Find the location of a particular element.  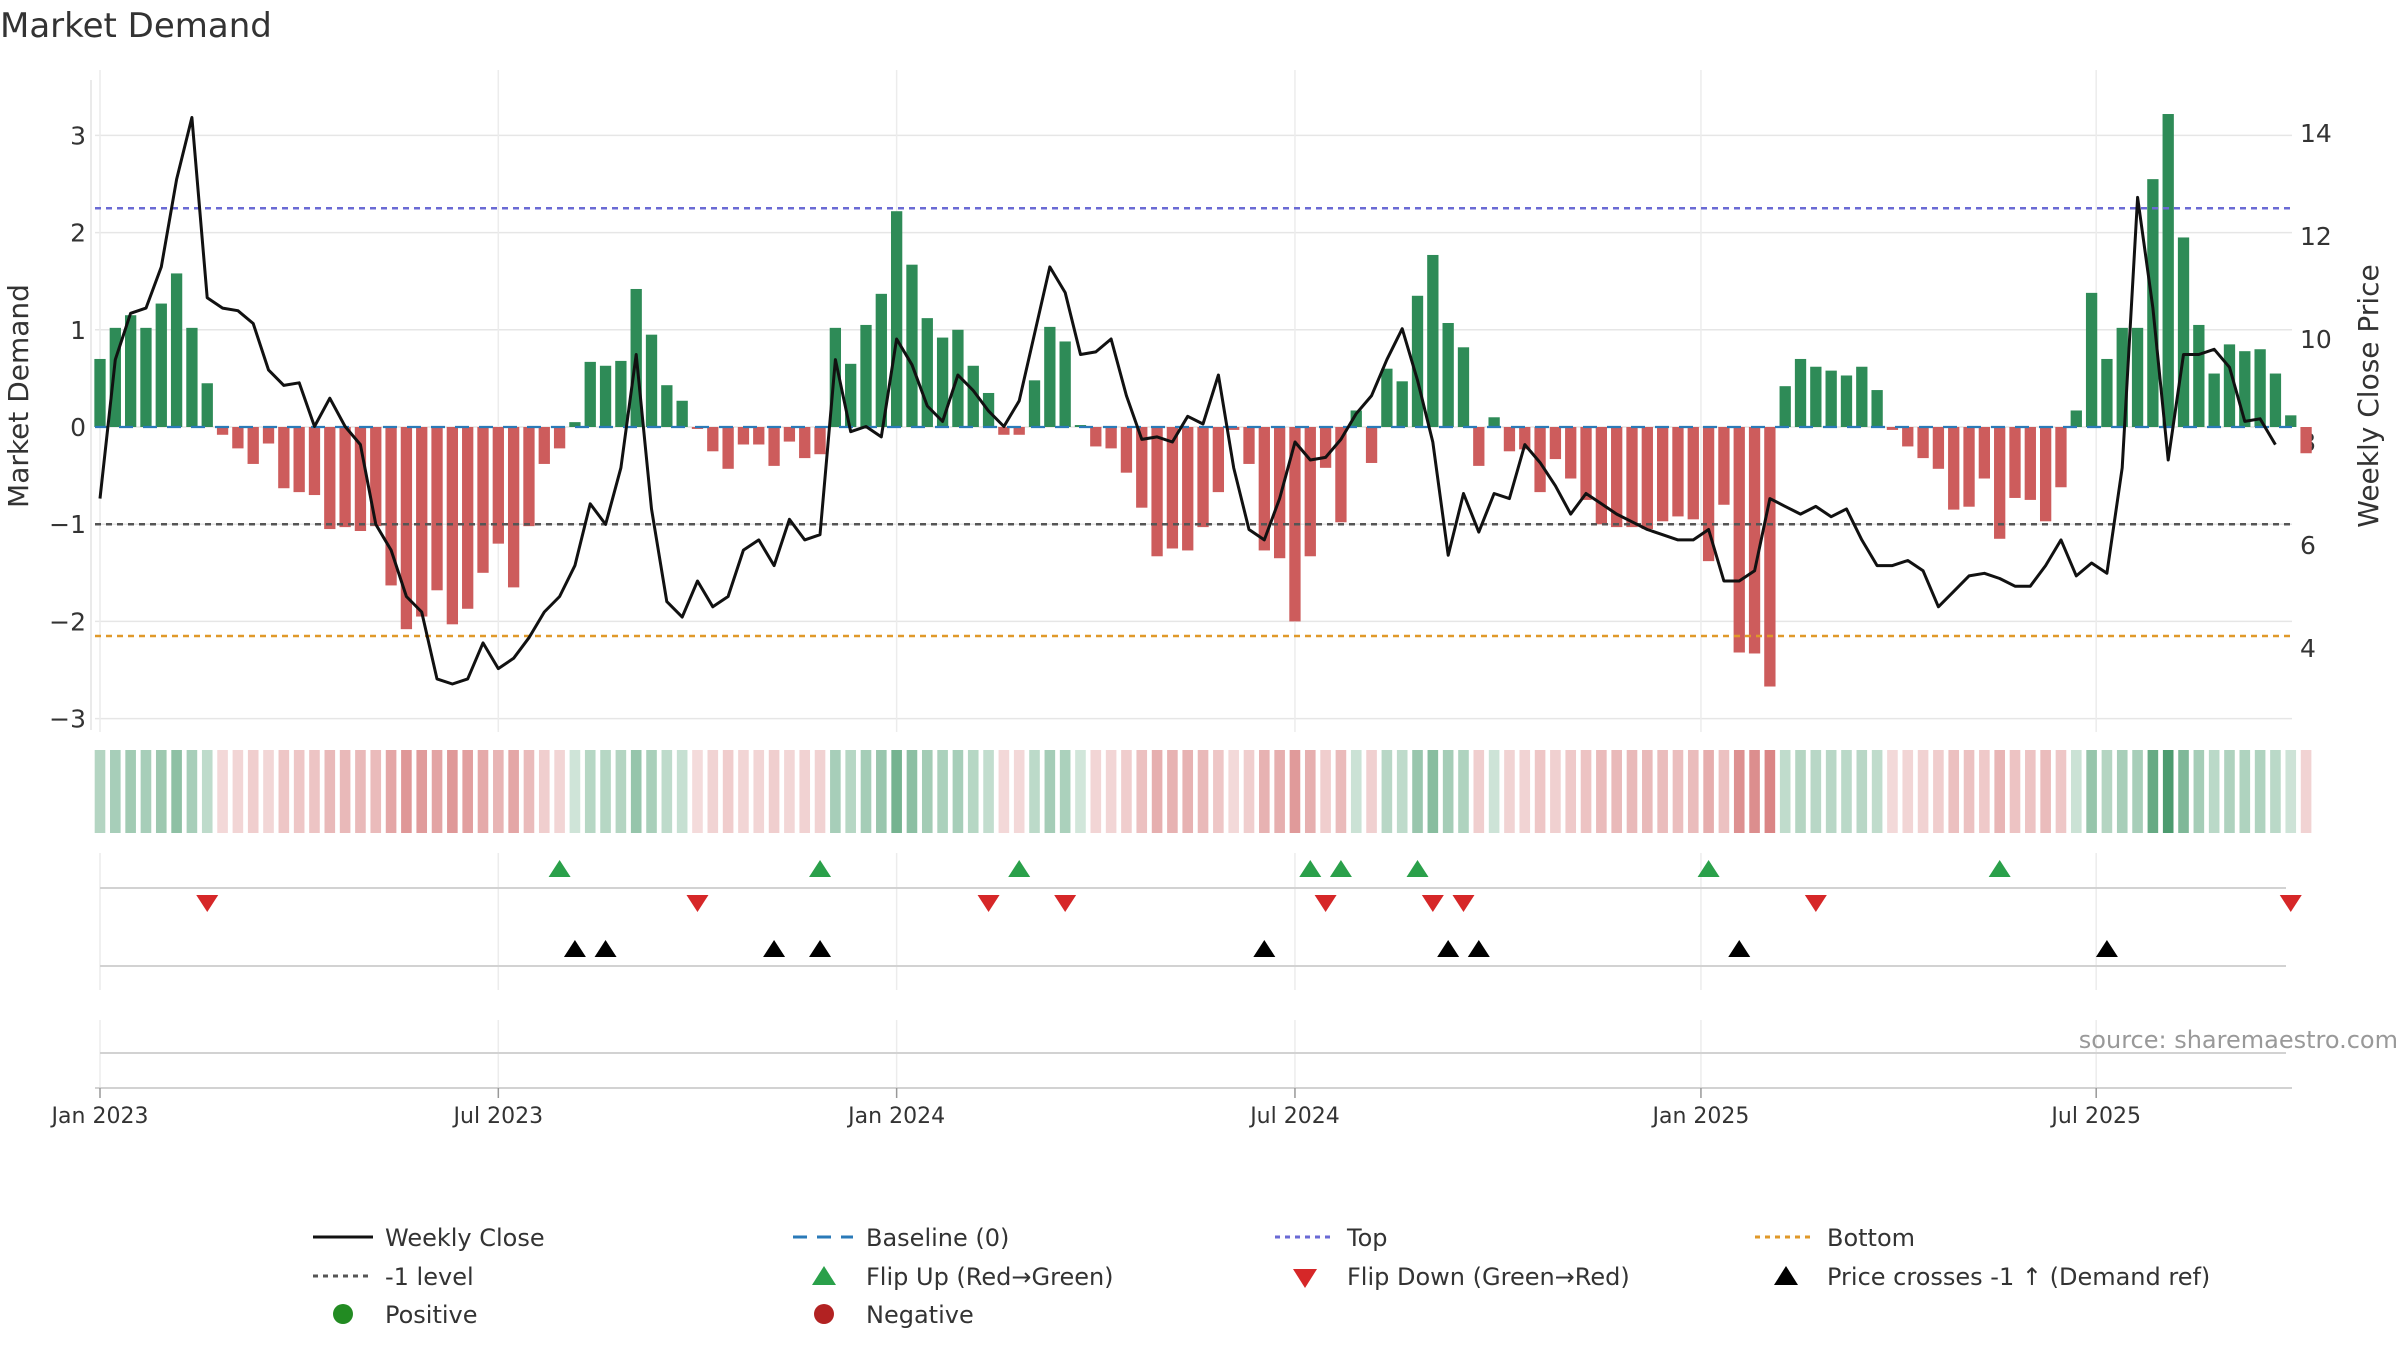

legend-bottom-label: Bottom is located at coordinates (1871, 1238).